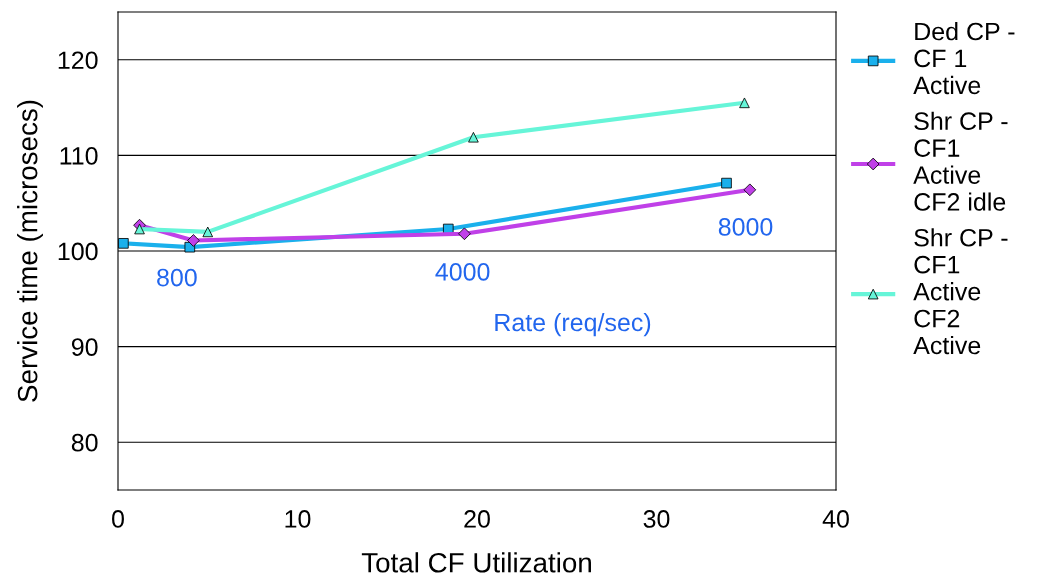 This screenshot has width=1063, height=584. Describe the element at coordinates (477, 519) in the screenshot. I see `x-tick-label: 20` at that location.